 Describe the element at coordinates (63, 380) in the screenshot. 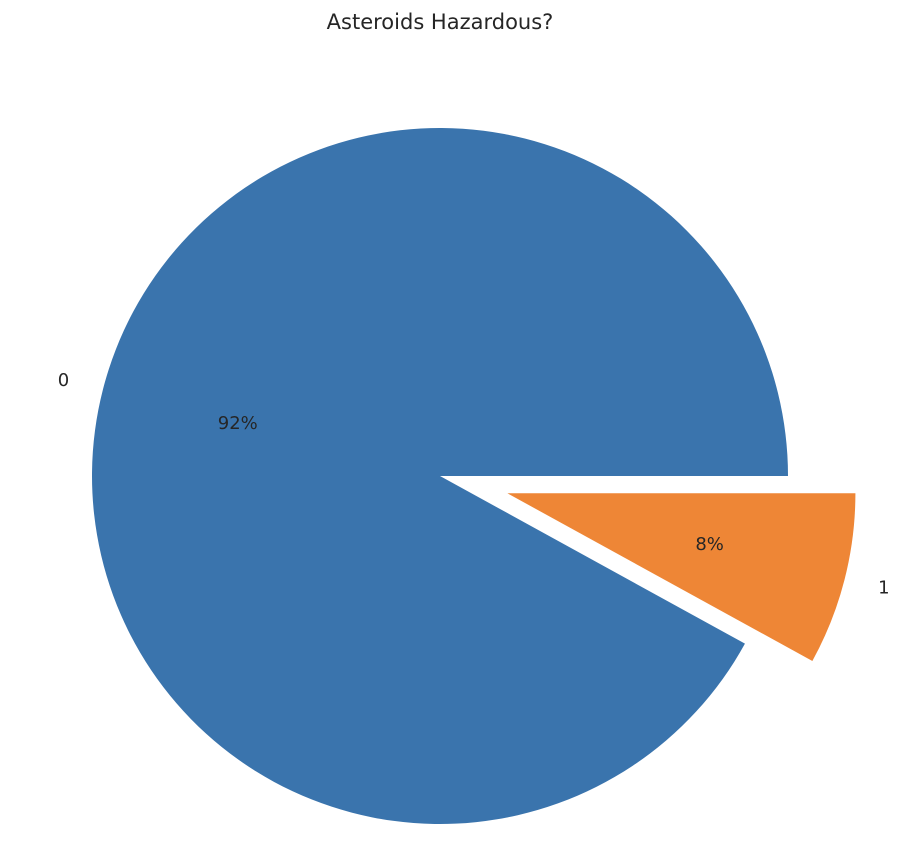

I see `category-label-0: 0` at that location.